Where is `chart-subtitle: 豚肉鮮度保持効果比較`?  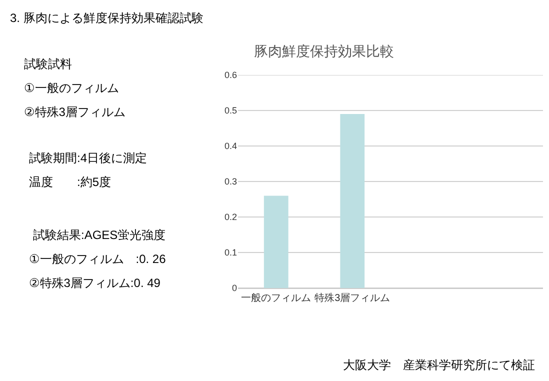
chart-subtitle: 豚肉鮮度保持効果比較 is located at coordinates (324, 51).